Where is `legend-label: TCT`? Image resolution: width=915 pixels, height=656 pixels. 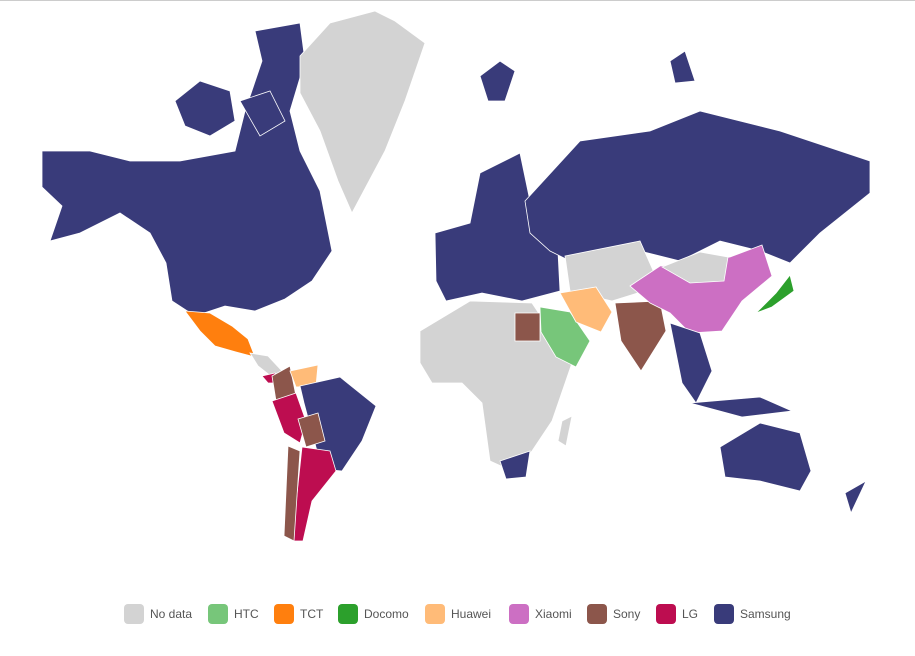 legend-label: TCT is located at coordinates (312, 614).